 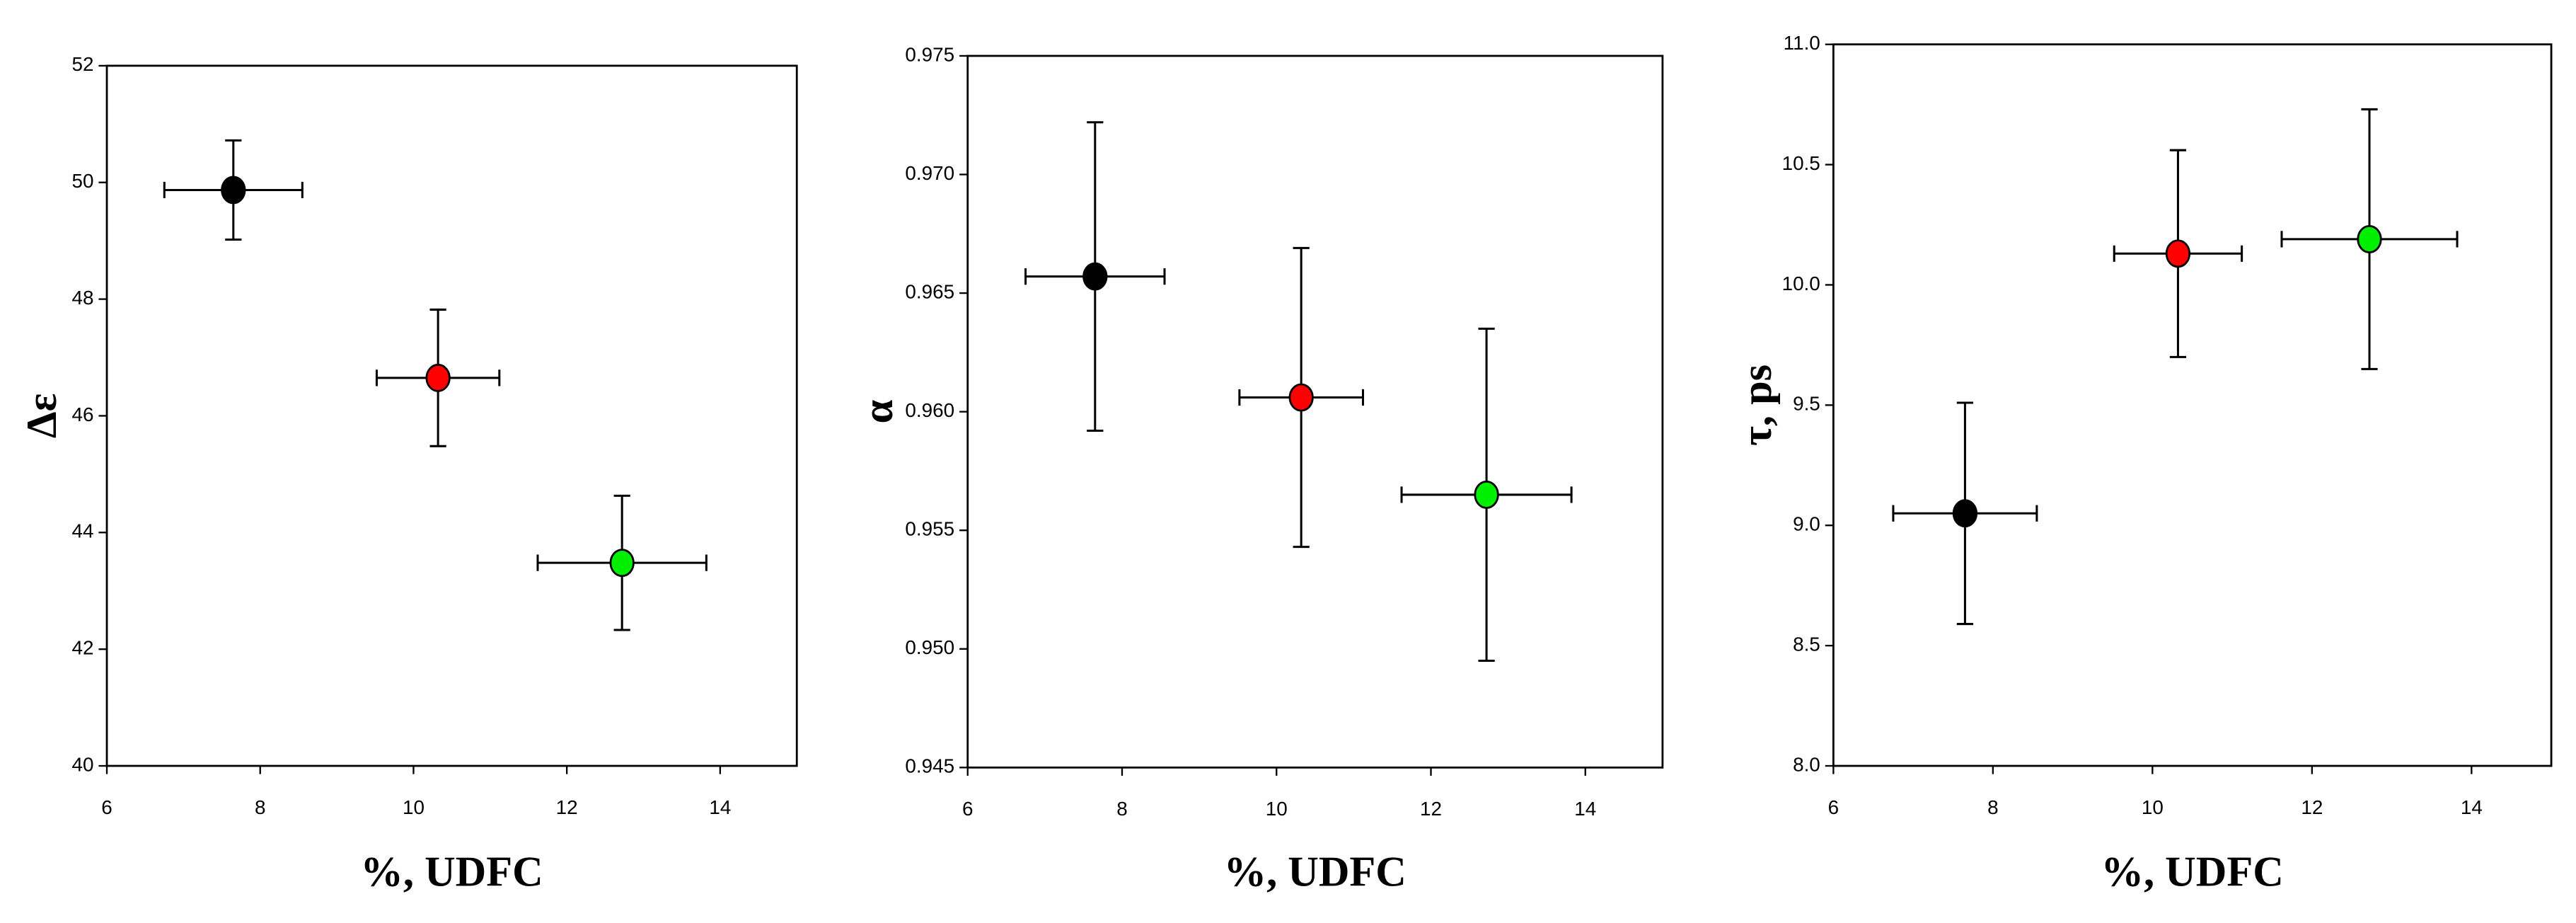 What do you see at coordinates (82, 764) in the screenshot?
I see `y-tick-label: 40` at bounding box center [82, 764].